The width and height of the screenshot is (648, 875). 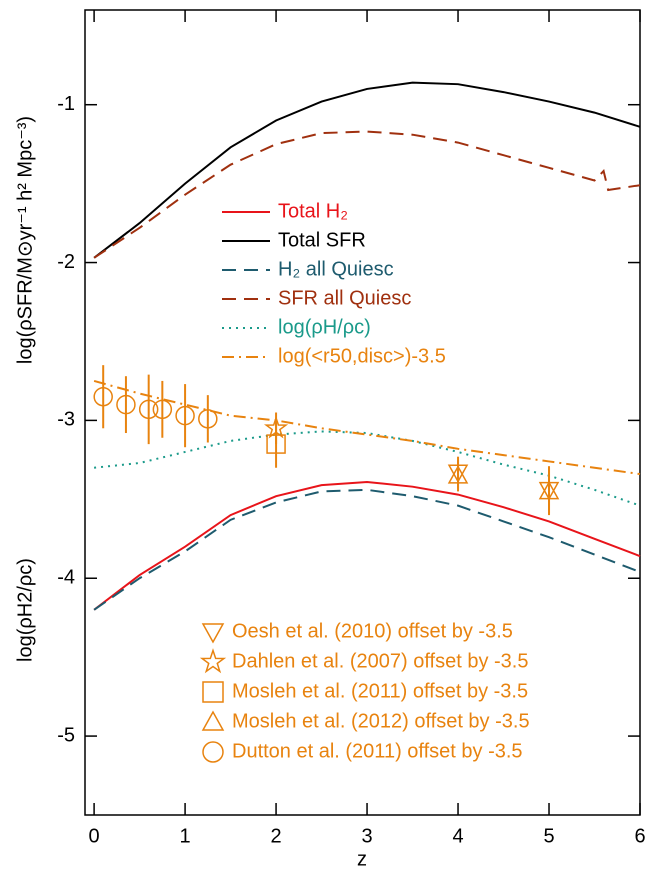 I want to click on legend-label: Oesh et al. (2010) offset by -3.5, so click(x=372, y=631).